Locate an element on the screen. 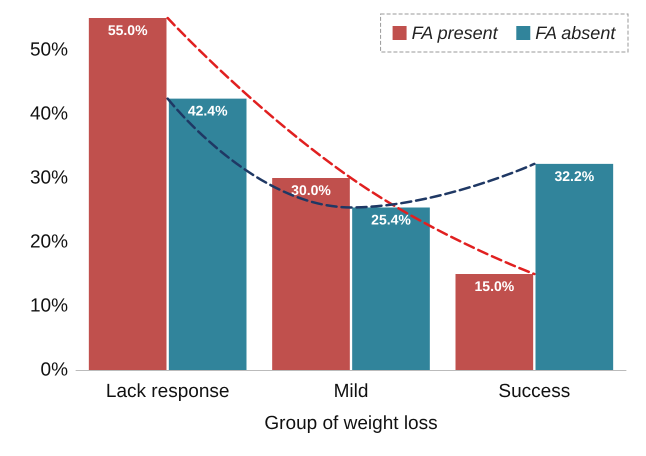  y-tick-label: 10% is located at coordinates (49, 306).